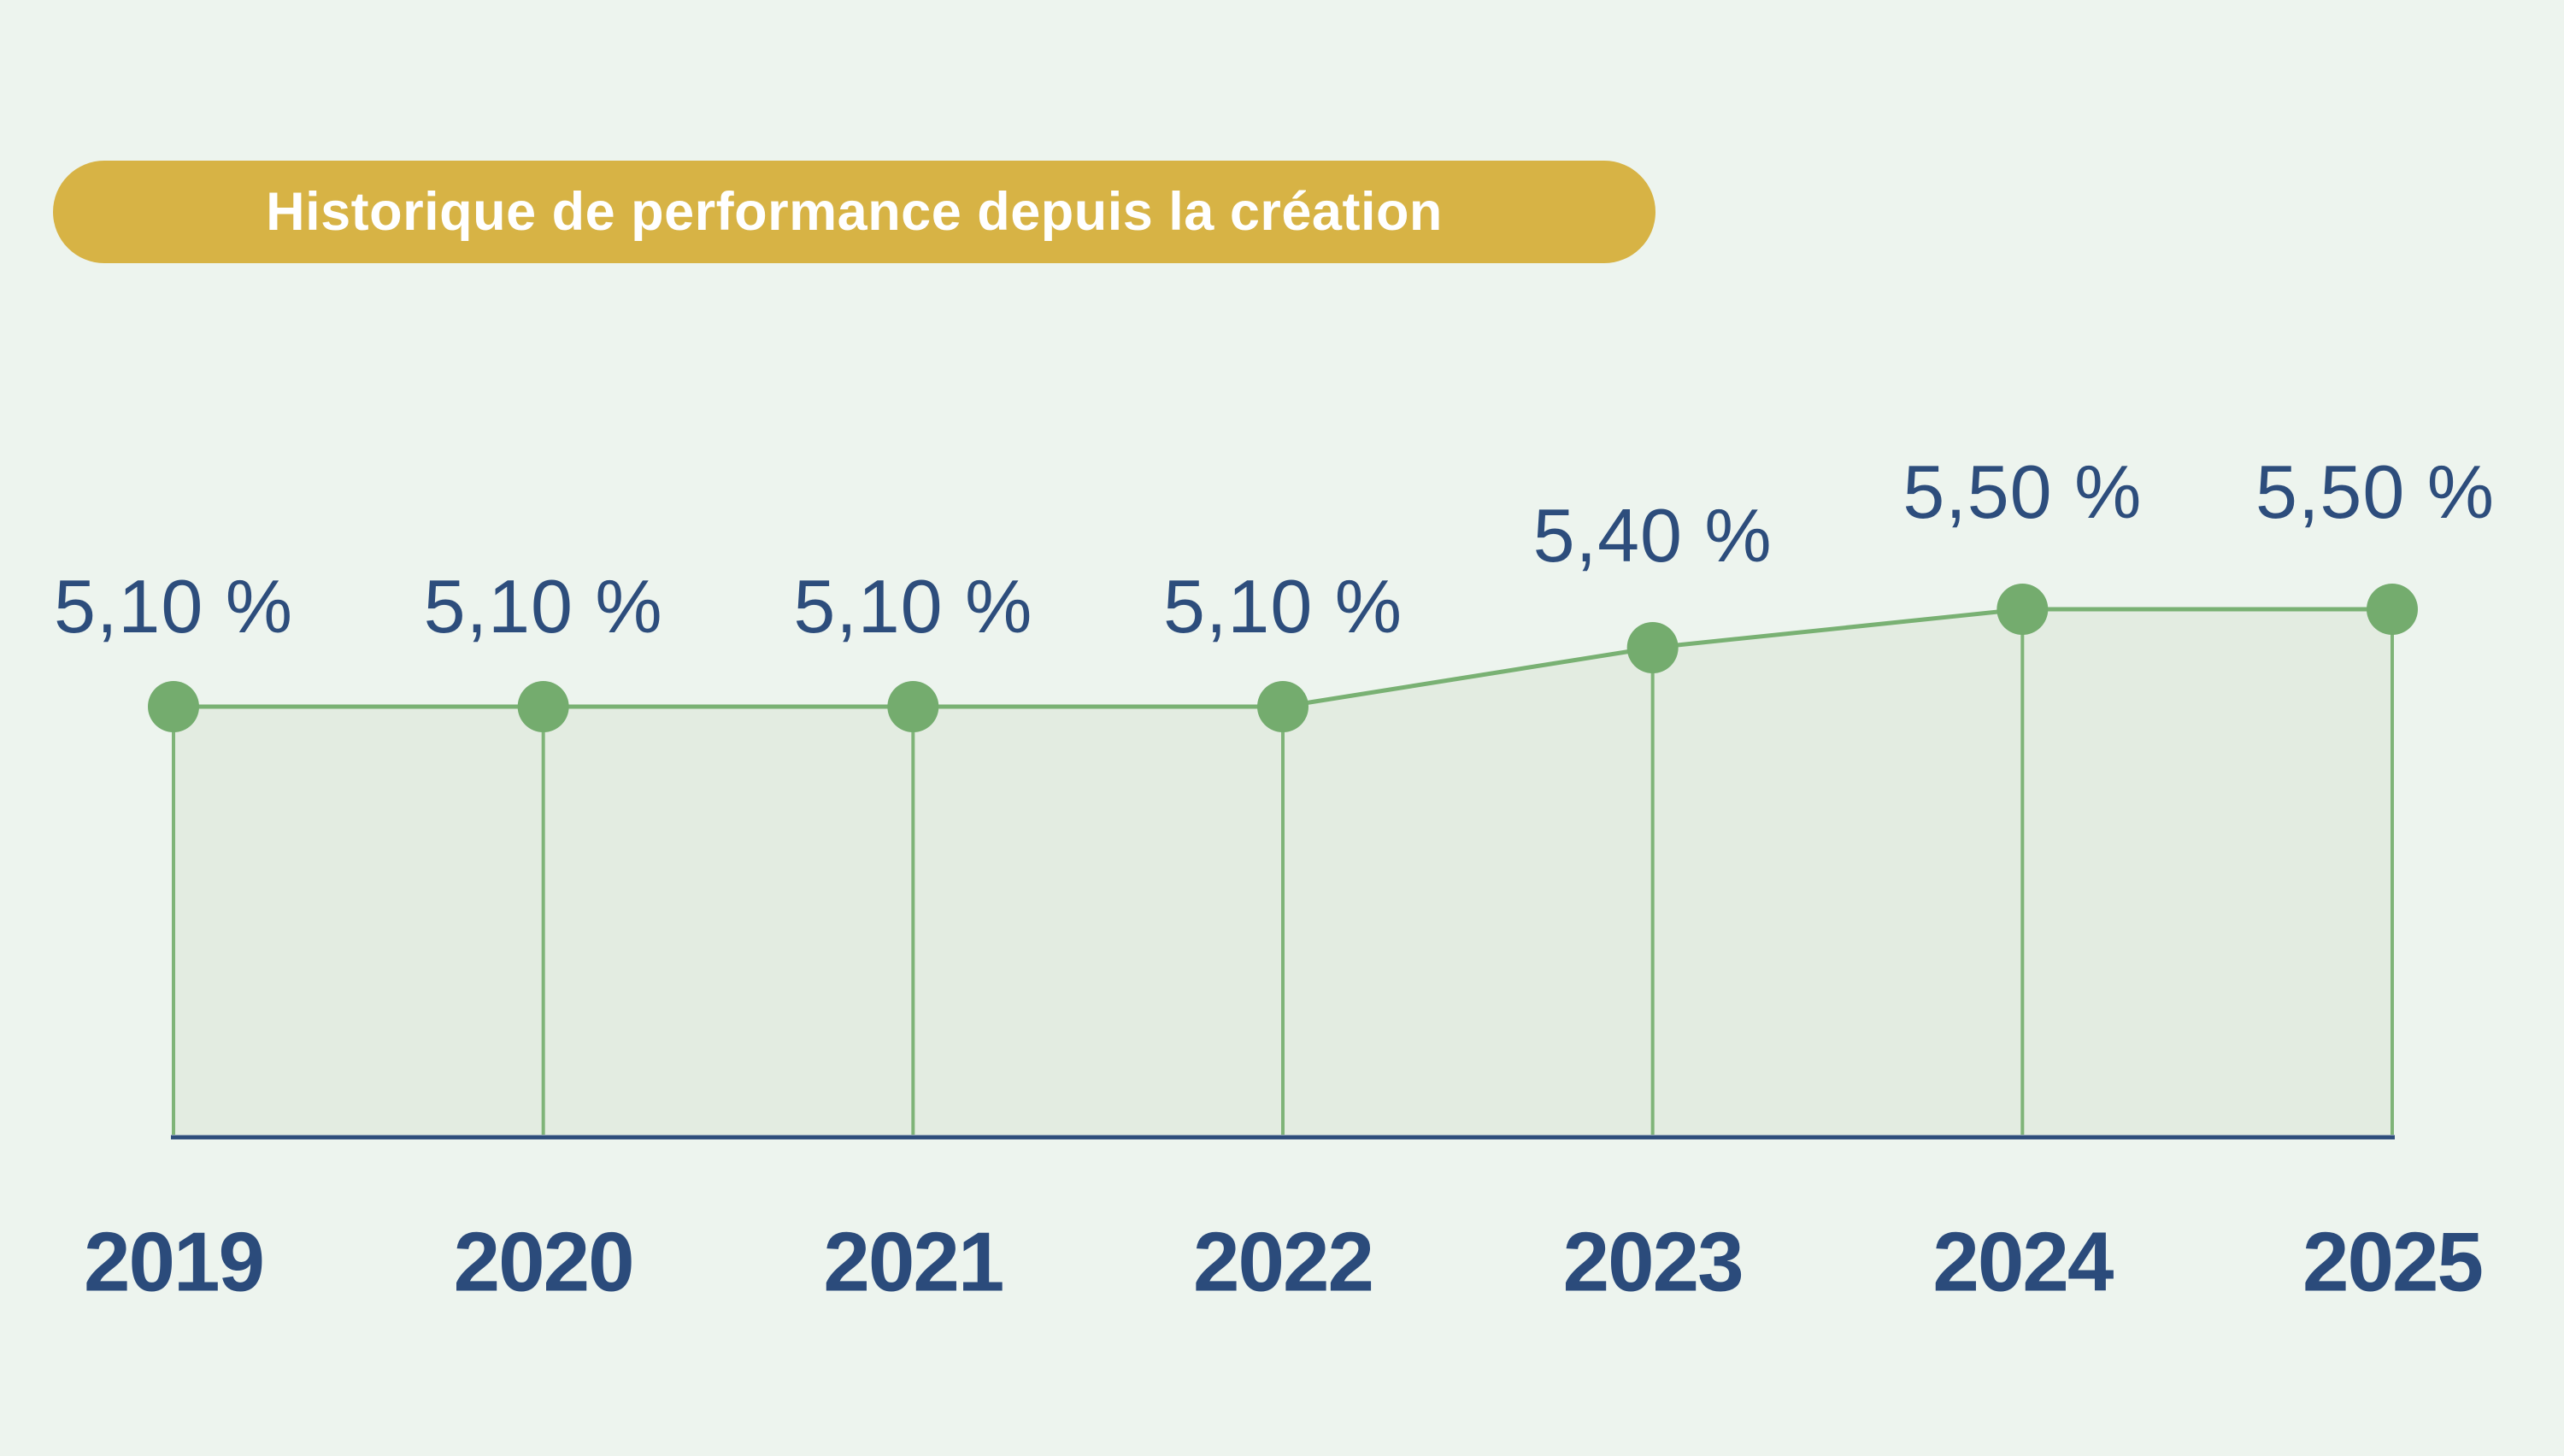  I want to click on value-label: 5,40 %, so click(1652, 535).